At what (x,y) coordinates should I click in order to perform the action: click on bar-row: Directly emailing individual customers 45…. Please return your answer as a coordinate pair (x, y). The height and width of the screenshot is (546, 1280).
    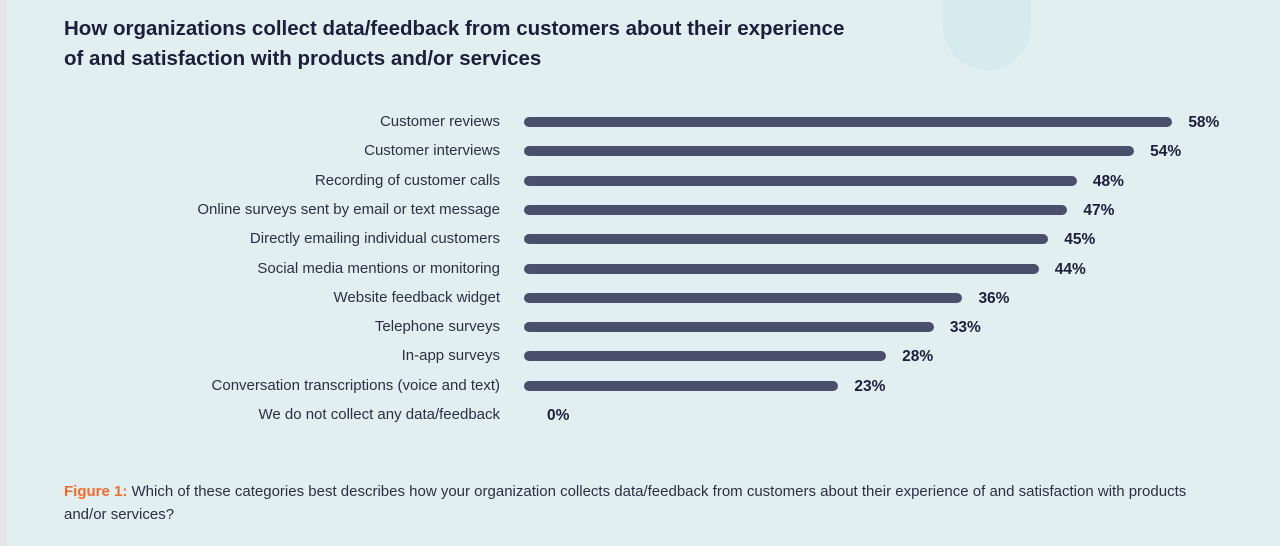
    Looking at the image, I should click on (640, 239).